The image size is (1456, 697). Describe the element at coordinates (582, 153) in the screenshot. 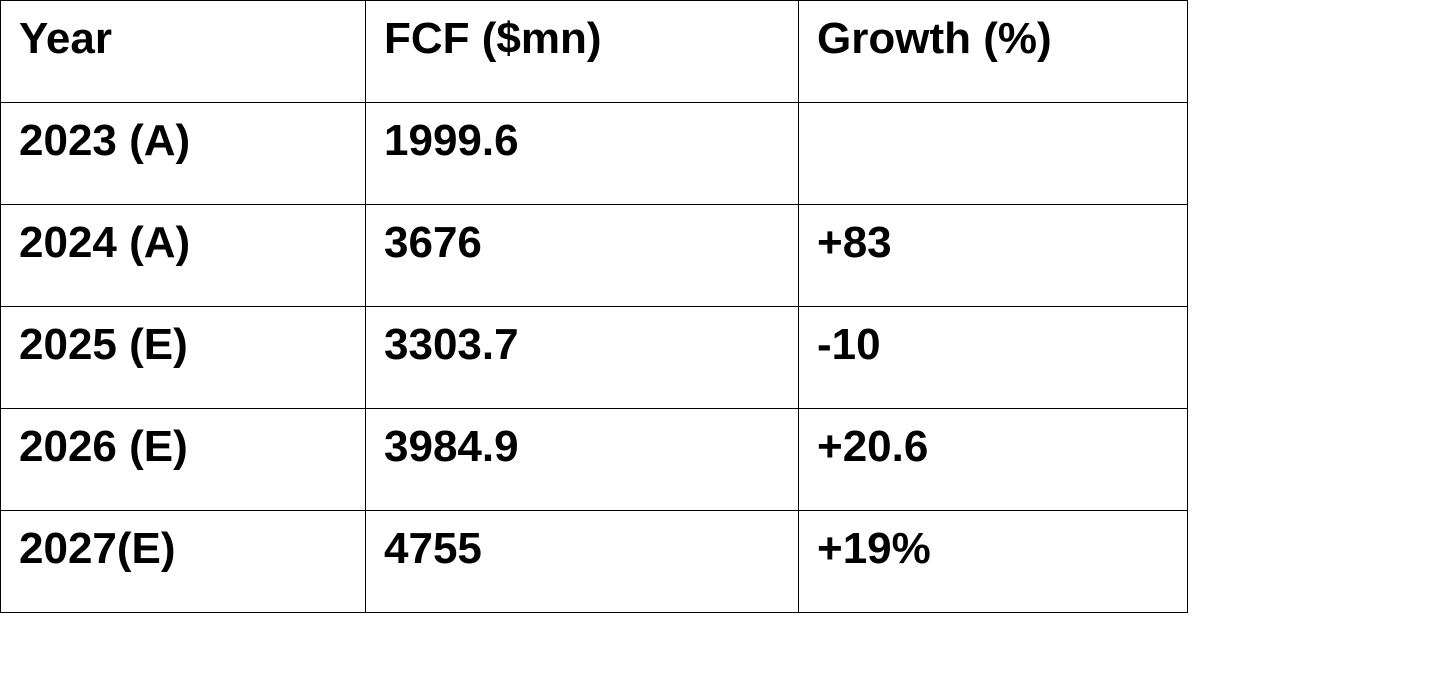

I see `cell: 1999.6` at that location.